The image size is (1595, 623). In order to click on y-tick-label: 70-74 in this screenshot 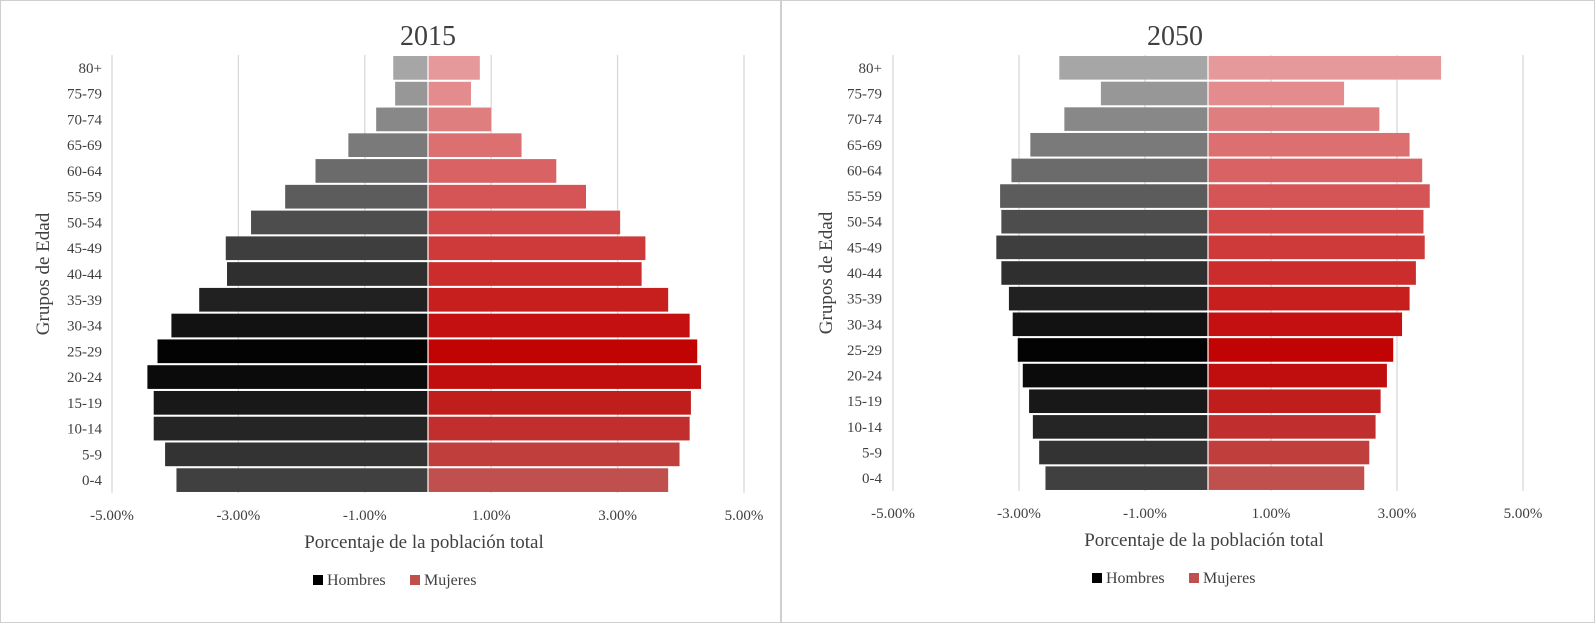, I will do `click(84, 120)`.